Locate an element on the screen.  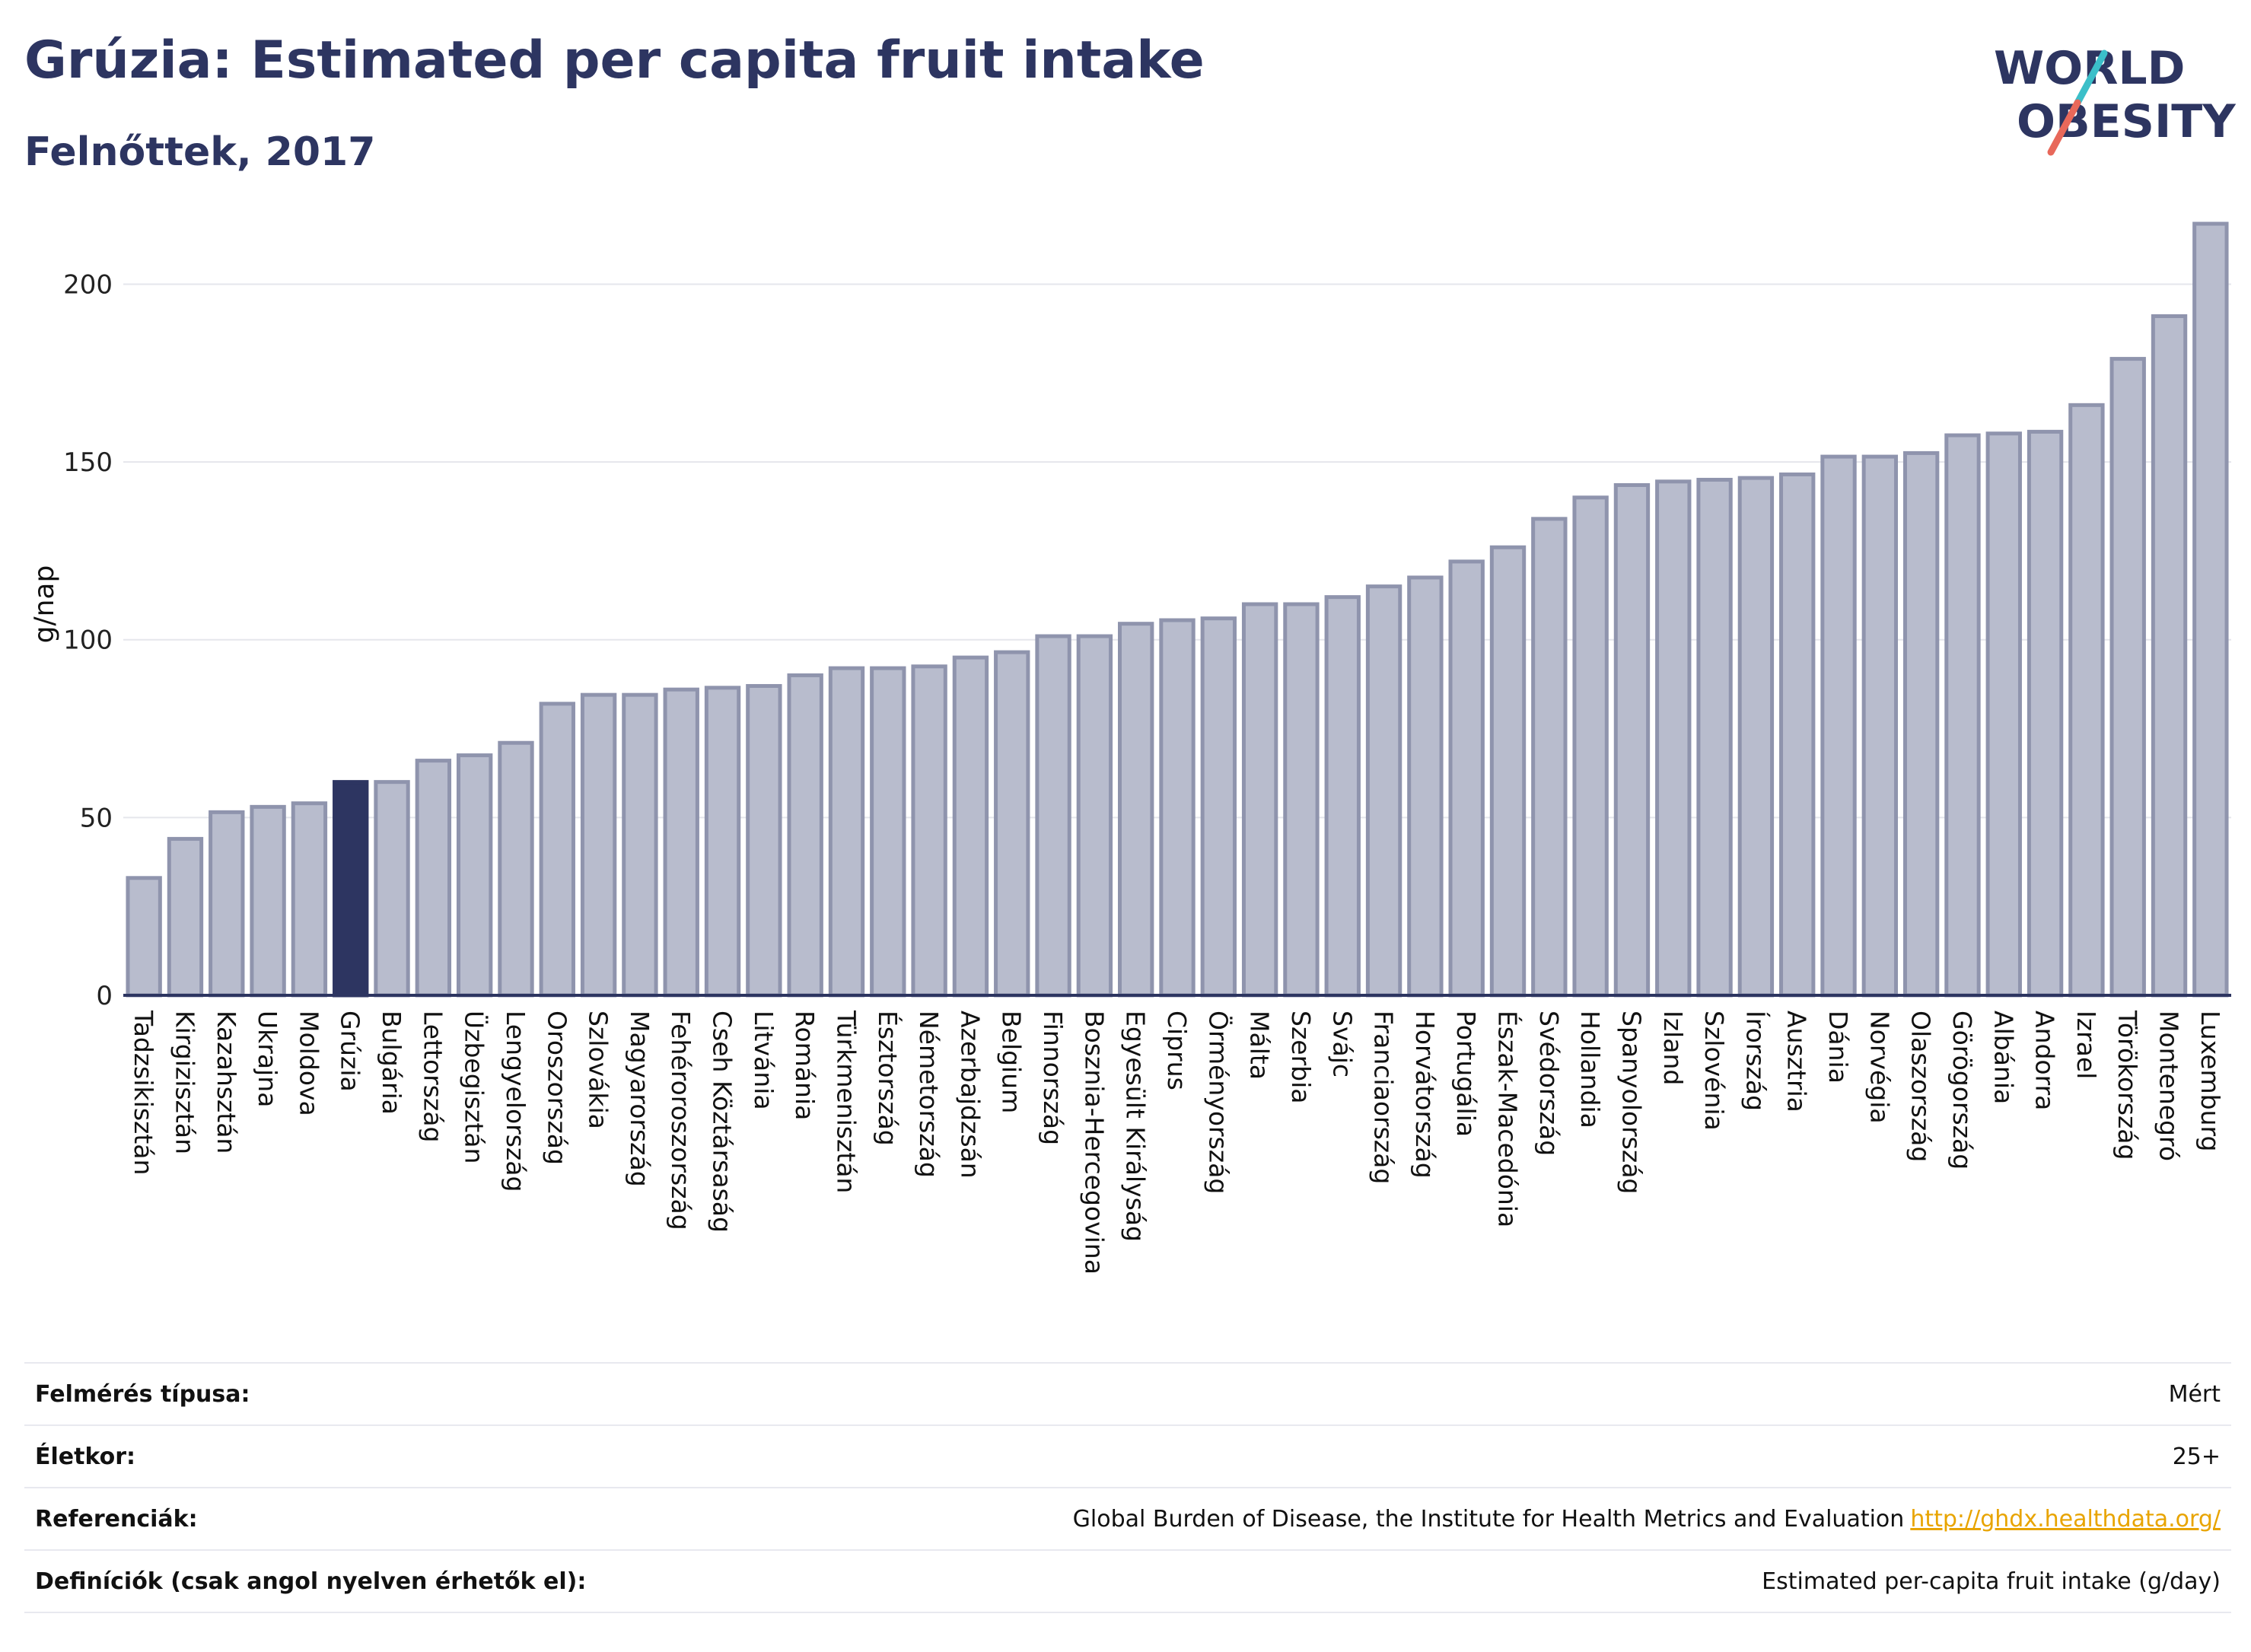
x-tick-label: Bulgária is located at coordinates (391, 1063).